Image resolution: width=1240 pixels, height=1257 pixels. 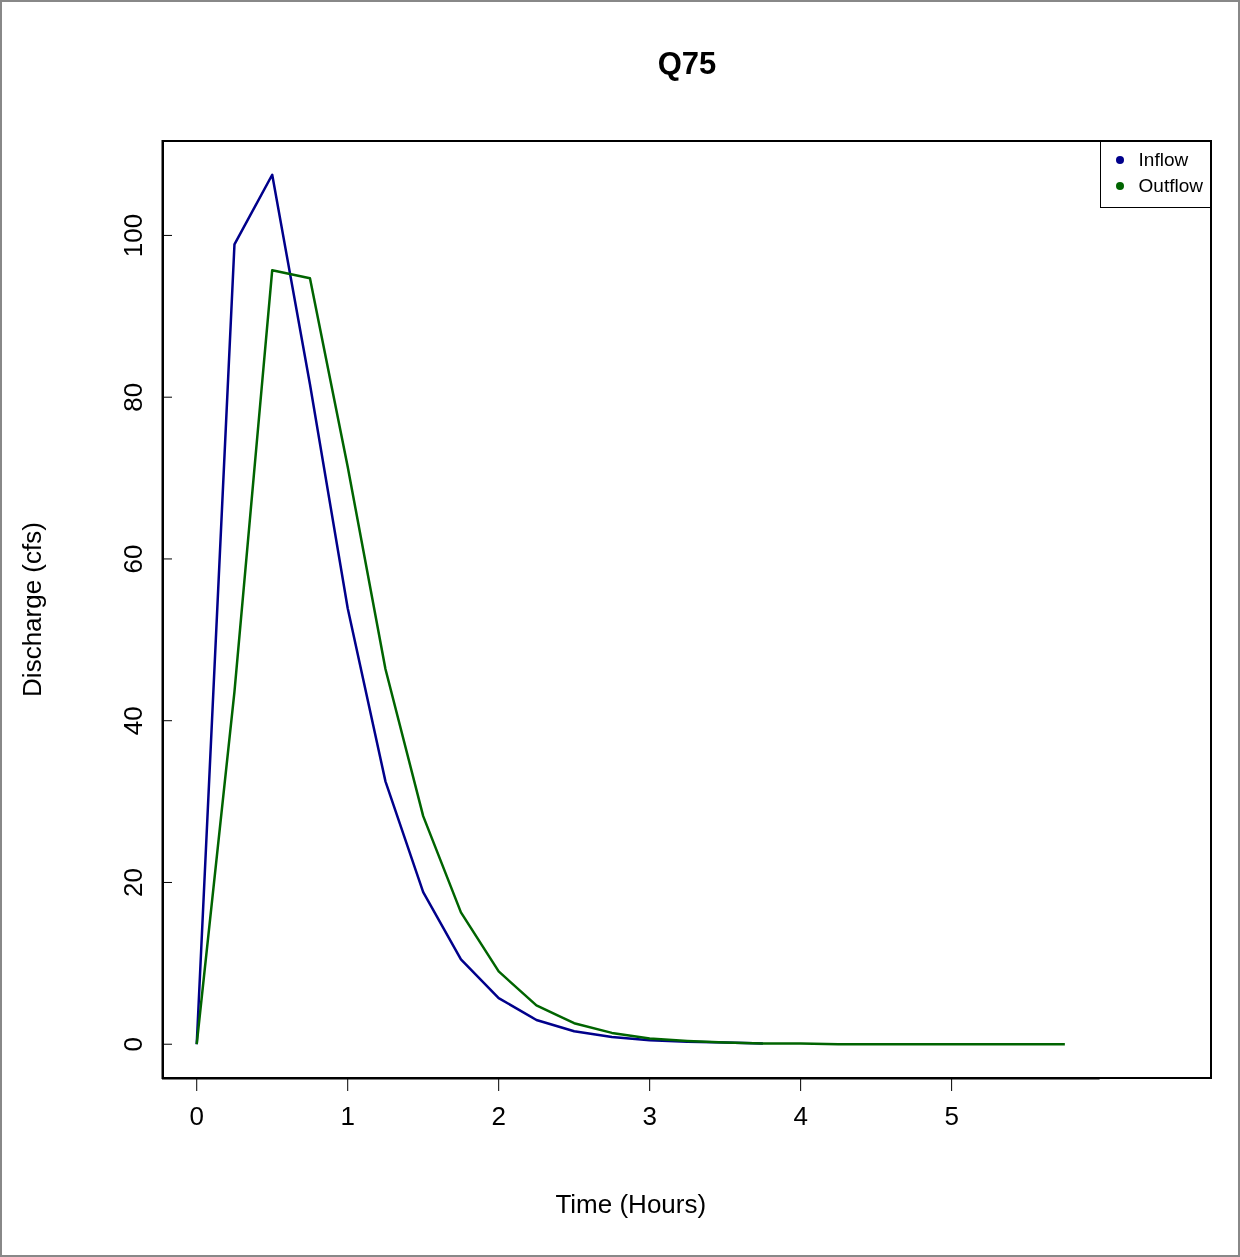 I want to click on y-tick-label: 60, so click(x=133, y=559).